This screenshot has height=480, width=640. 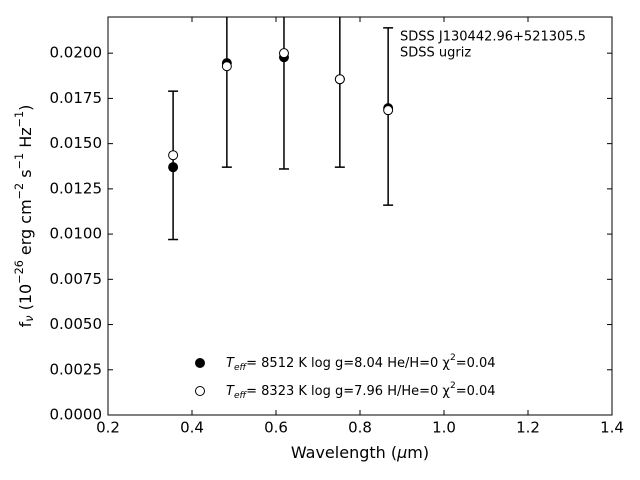 What do you see at coordinates (360, 428) in the screenshot?
I see `x-tick-label: 0.8` at bounding box center [360, 428].